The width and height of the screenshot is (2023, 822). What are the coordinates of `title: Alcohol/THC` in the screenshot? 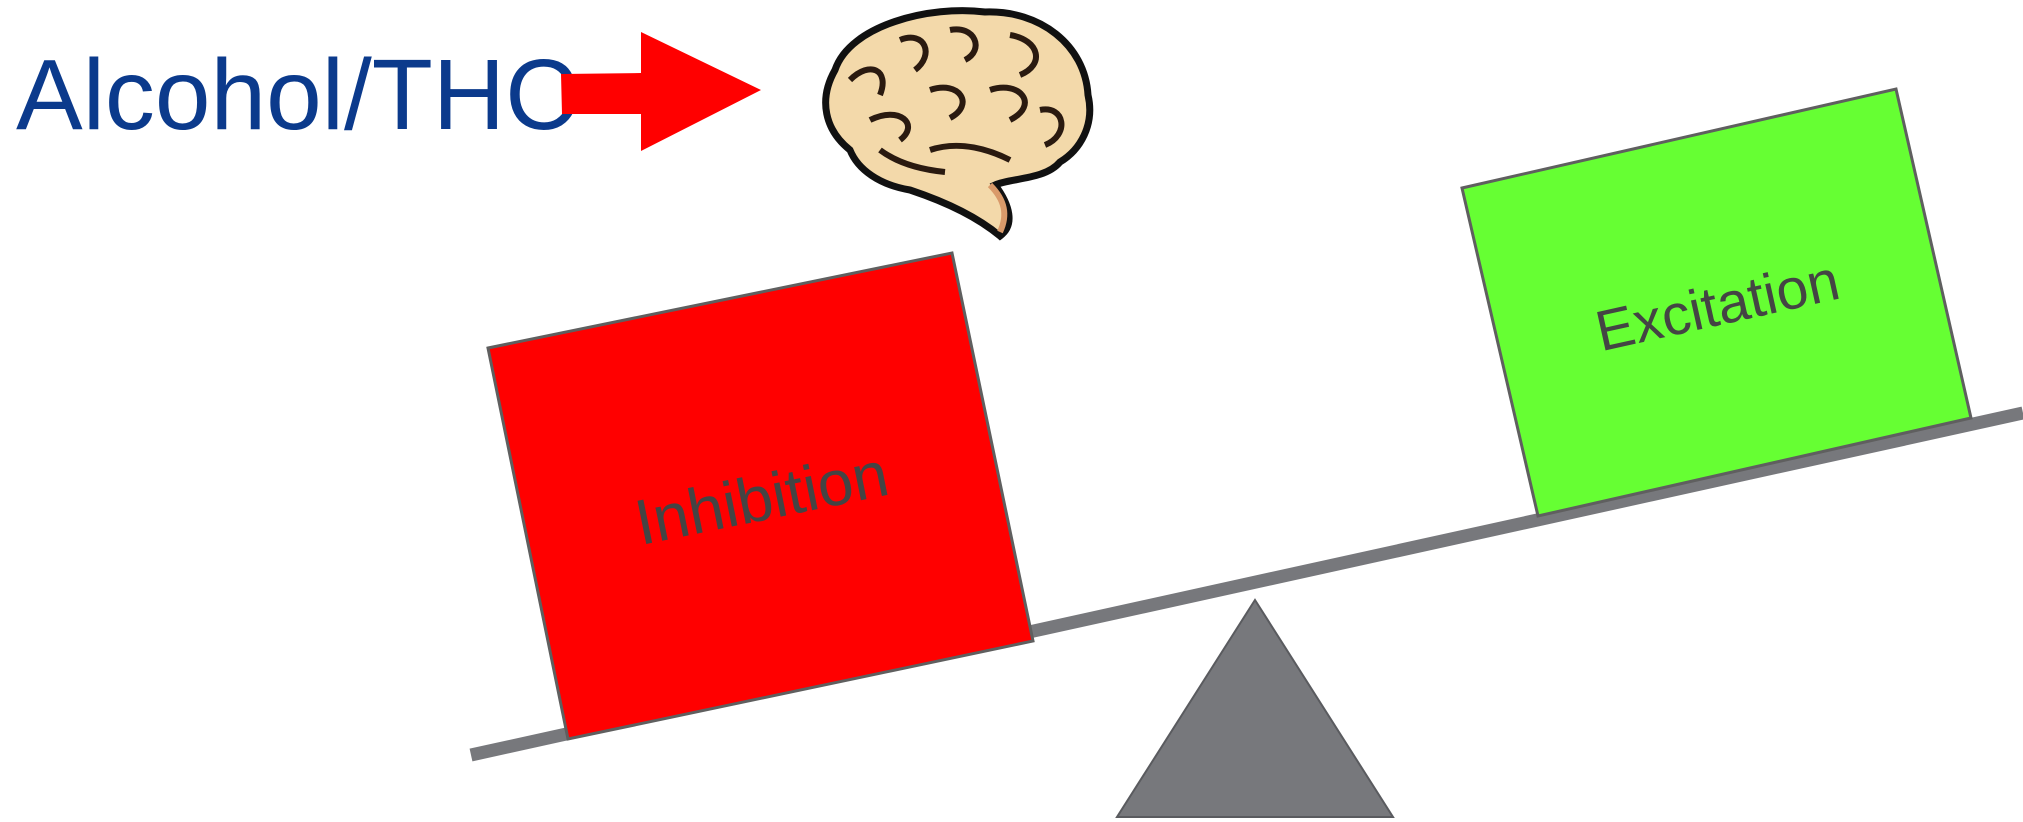 It's located at (296, 95).